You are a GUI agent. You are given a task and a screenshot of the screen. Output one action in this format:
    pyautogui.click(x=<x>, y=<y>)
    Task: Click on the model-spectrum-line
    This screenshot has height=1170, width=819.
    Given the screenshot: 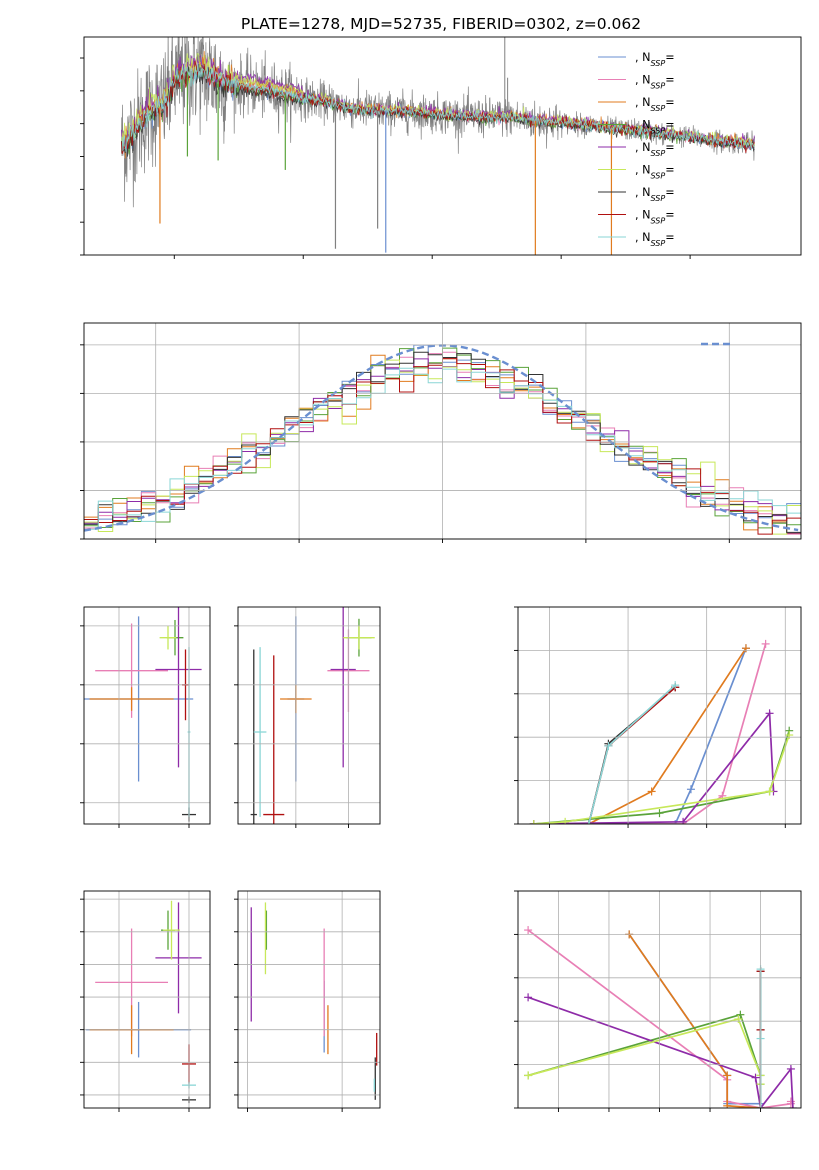 What is the action you would take?
    pyautogui.click(x=438, y=107)
    